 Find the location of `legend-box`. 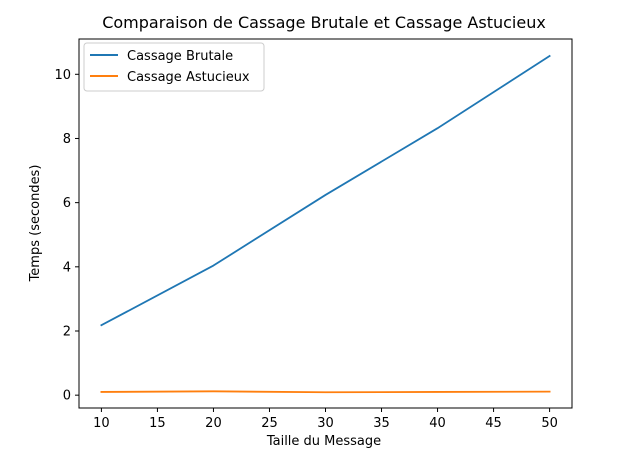

legend-box is located at coordinates (174, 67).